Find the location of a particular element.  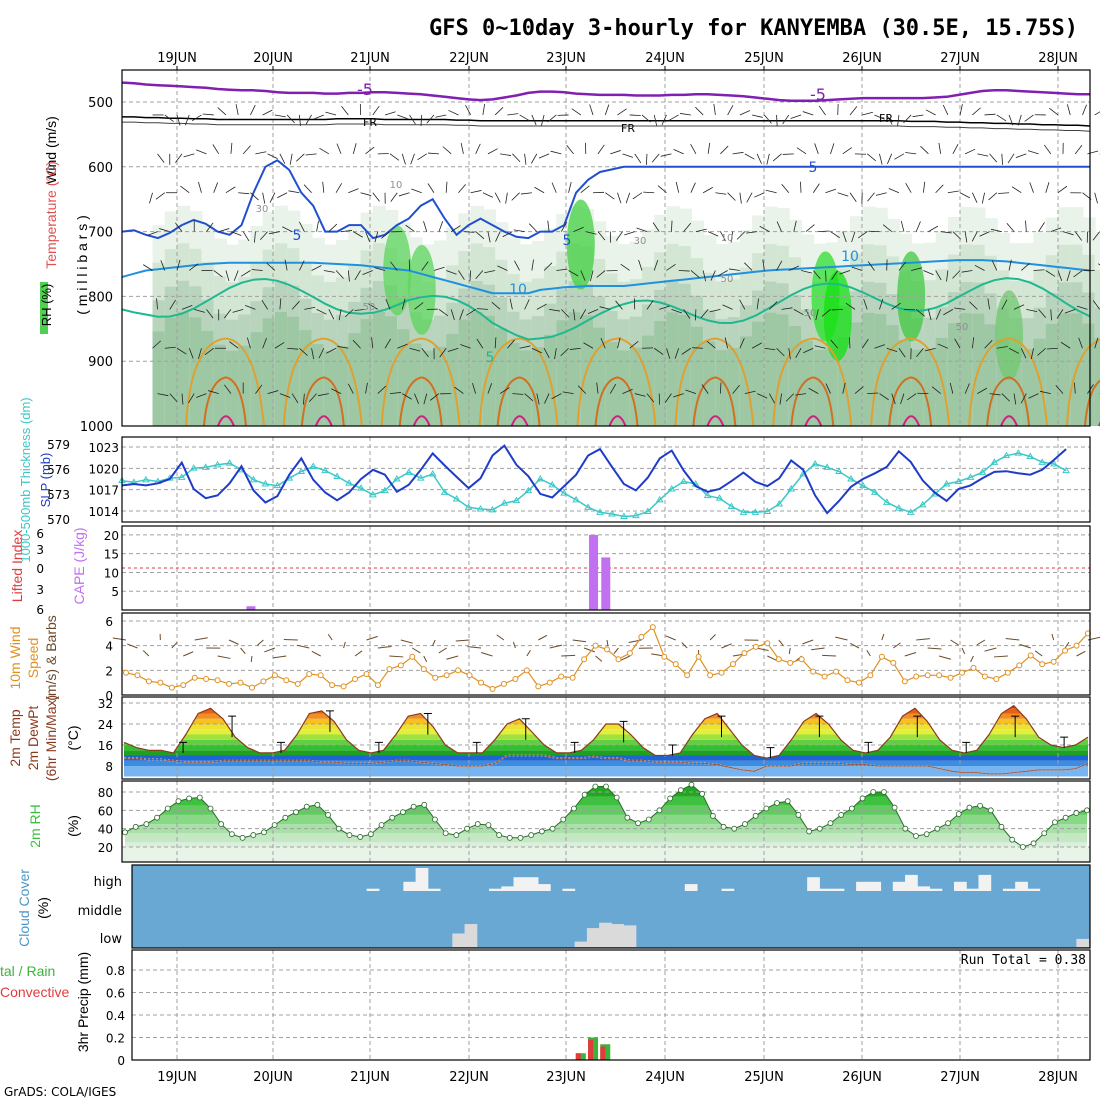

wind10m-panel: 0 2 4 6 is located at coordinates (602, 657).